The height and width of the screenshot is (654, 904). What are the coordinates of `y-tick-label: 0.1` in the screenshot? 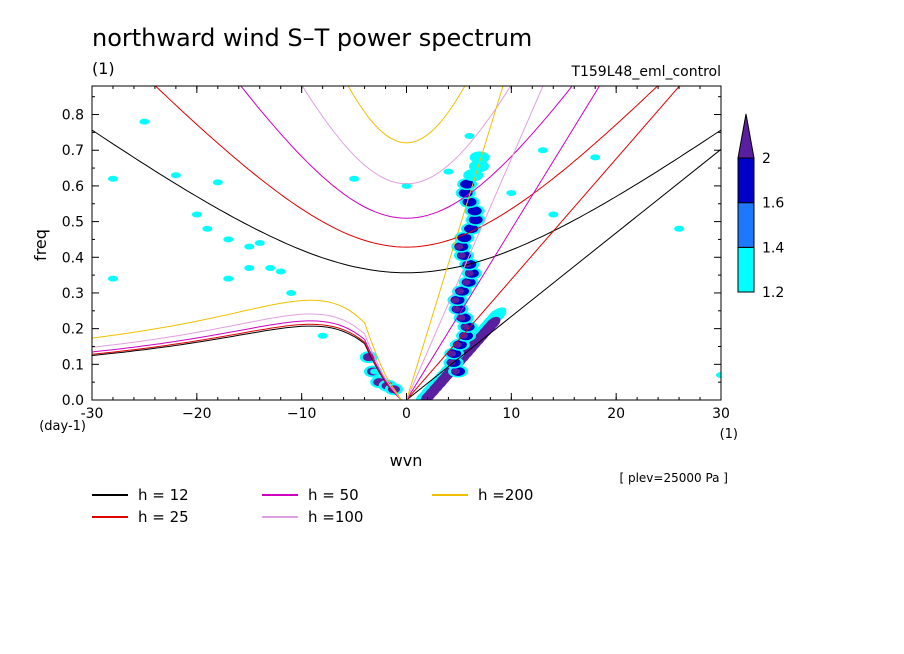 It's located at (73, 365).